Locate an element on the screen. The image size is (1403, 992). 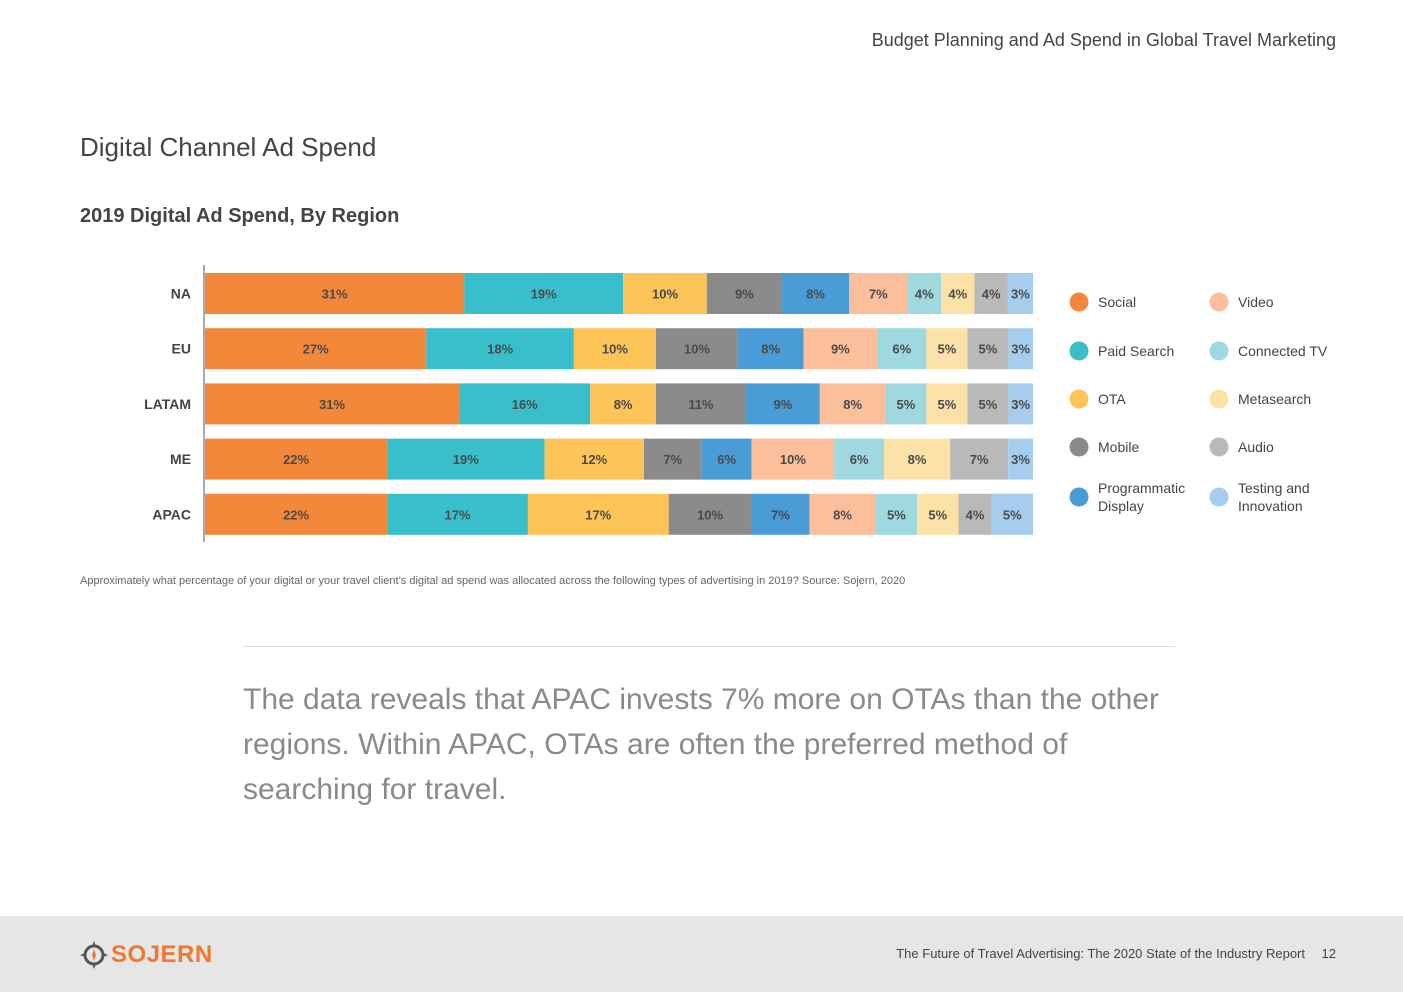
category-label-eu: EU is located at coordinates (181, 349).